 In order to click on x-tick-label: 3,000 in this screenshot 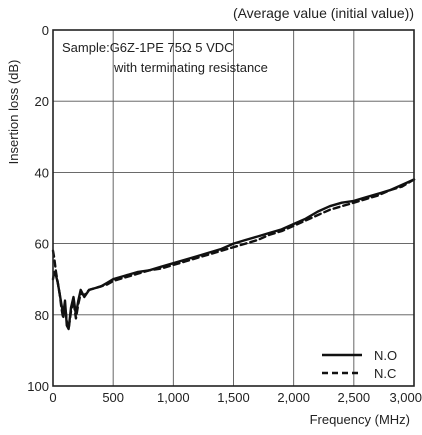, I will do `click(405, 397)`.